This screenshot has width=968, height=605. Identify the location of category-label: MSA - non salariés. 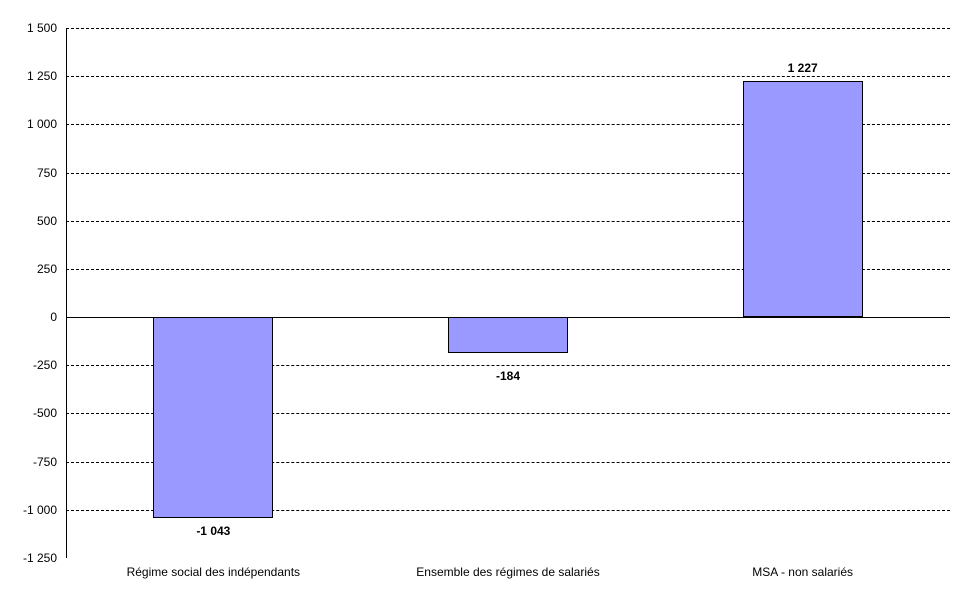
(803, 572).